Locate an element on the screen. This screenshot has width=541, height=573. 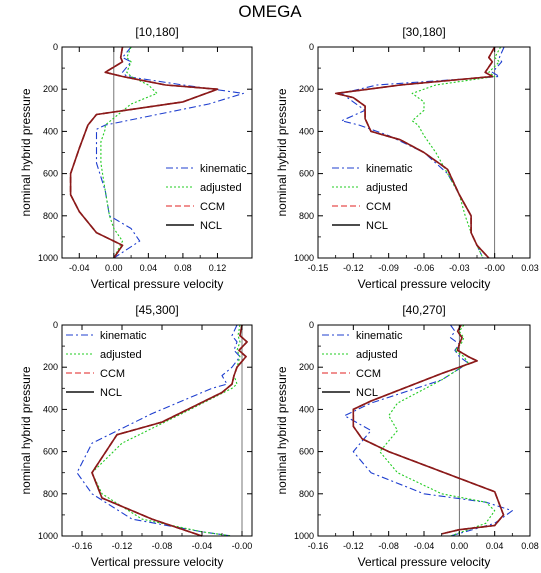
x-tick-label: -0.03 is located at coordinates (459, 268).